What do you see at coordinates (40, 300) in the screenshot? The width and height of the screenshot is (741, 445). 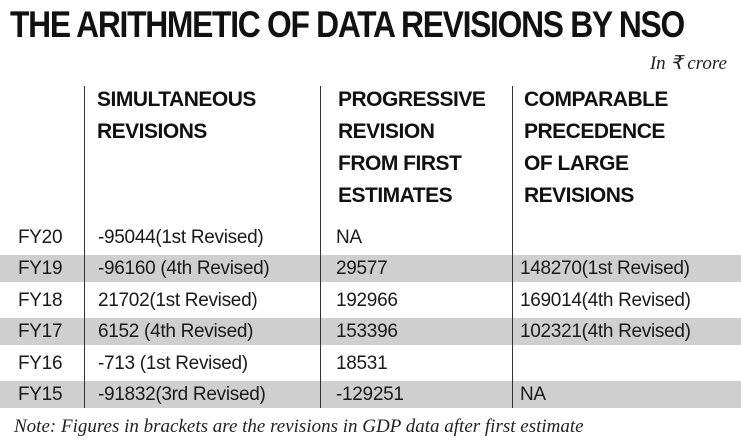 I see `cell-year: FY18` at bounding box center [40, 300].